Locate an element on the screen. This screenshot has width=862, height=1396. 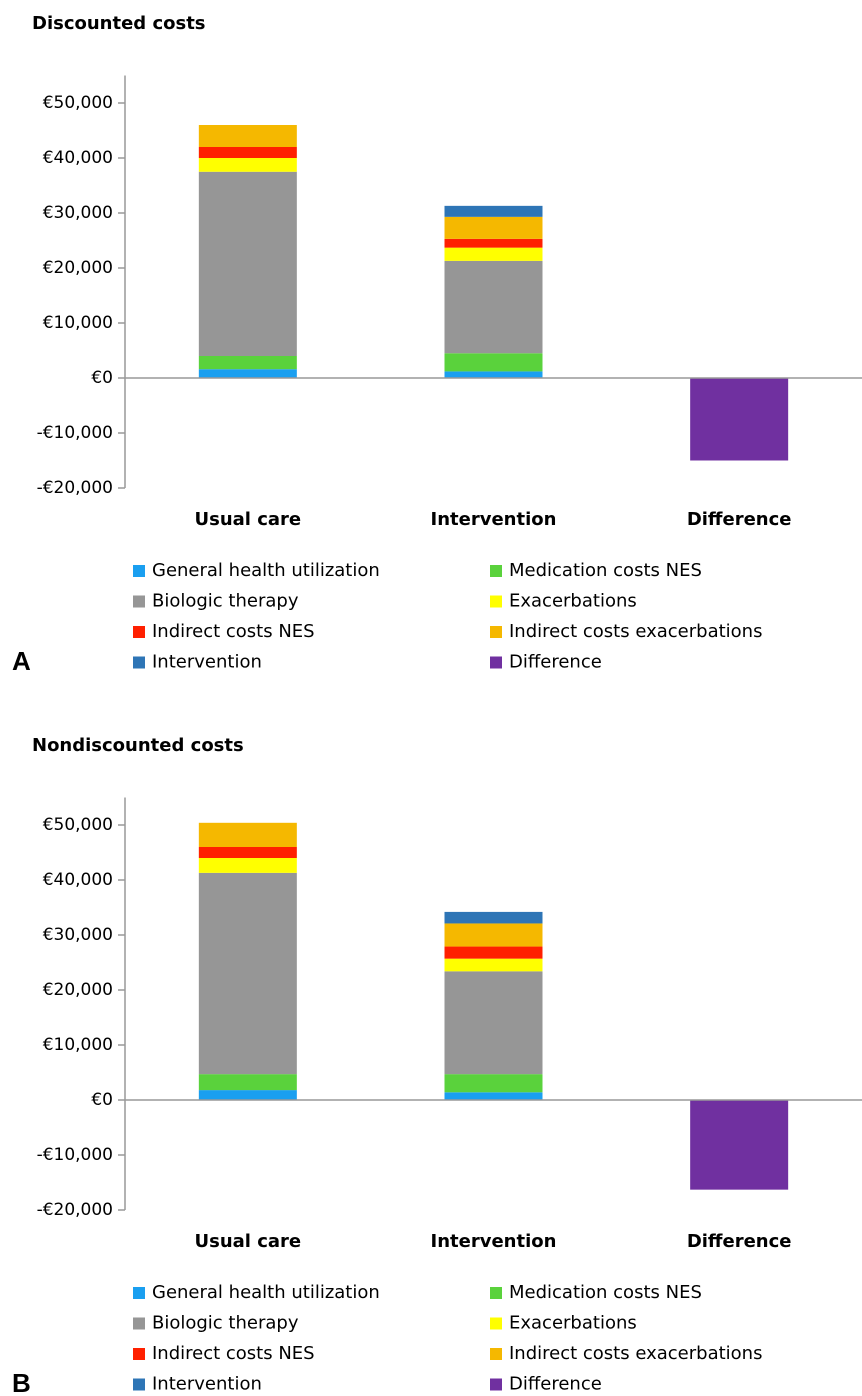
panel-label: A is located at coordinates (21, 661).